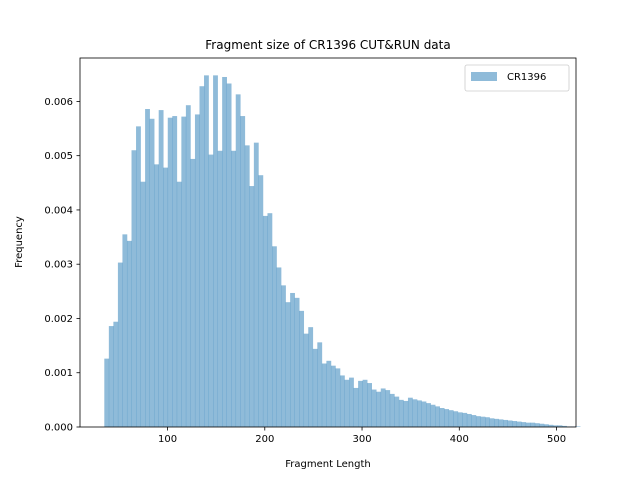 Image resolution: width=640 pixels, height=480 pixels. What do you see at coordinates (327, 464) in the screenshot?
I see `x-axis-label: Fragment Length` at bounding box center [327, 464].